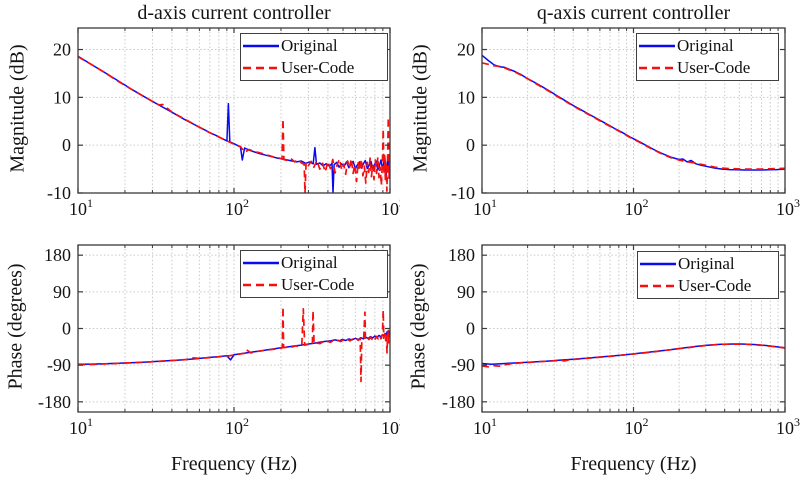  I want to click on grid, so click(234, 110).